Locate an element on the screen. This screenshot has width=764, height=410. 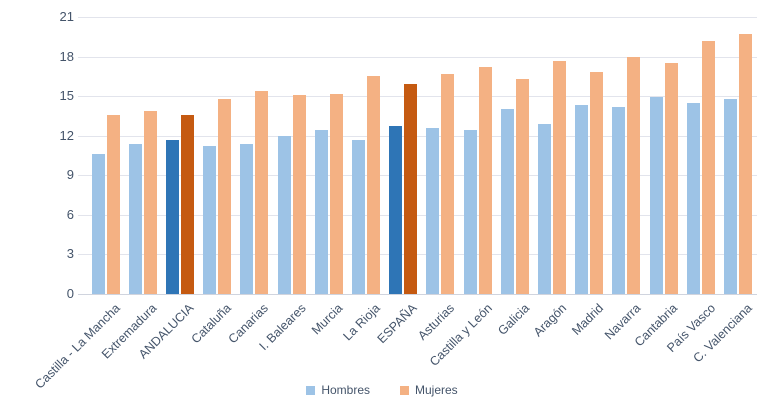
legend-item-mujeres: Mujeres is located at coordinates (429, 390).